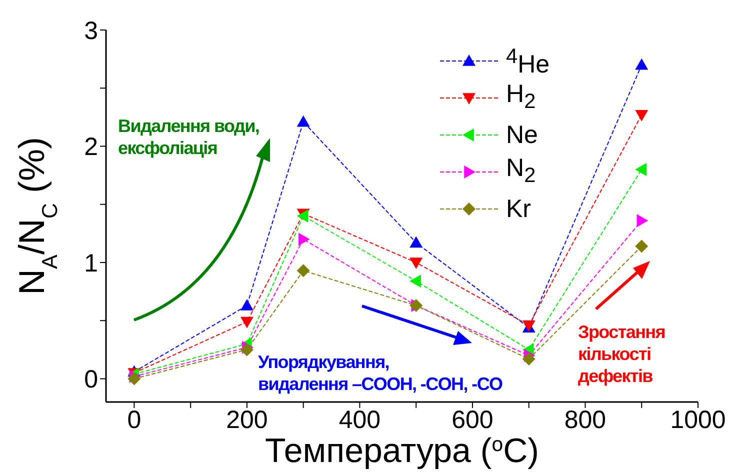  What do you see at coordinates (247, 420) in the screenshot?
I see `x-tick-label: 200` at bounding box center [247, 420].